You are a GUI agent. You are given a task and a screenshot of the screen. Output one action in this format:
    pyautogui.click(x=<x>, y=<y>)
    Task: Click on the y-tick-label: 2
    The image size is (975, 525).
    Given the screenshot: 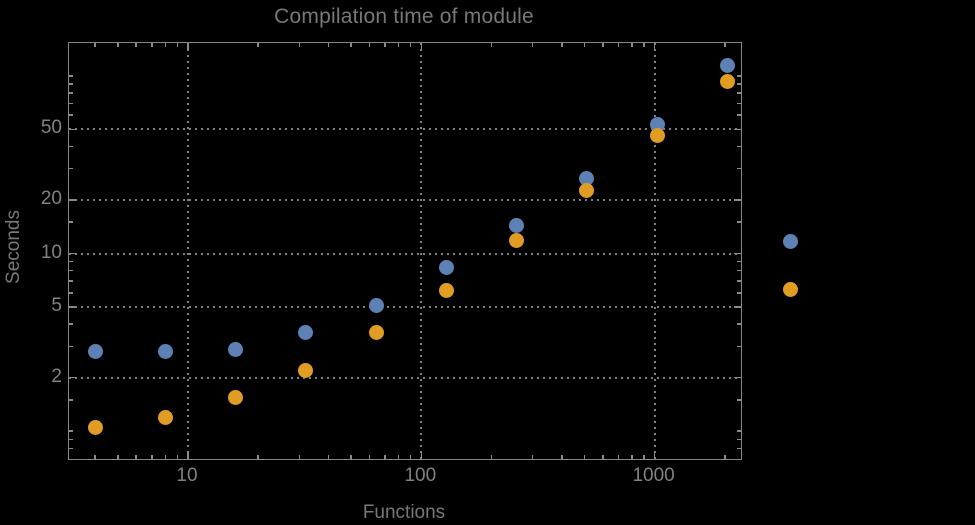 What is the action you would take?
    pyautogui.click(x=56, y=376)
    